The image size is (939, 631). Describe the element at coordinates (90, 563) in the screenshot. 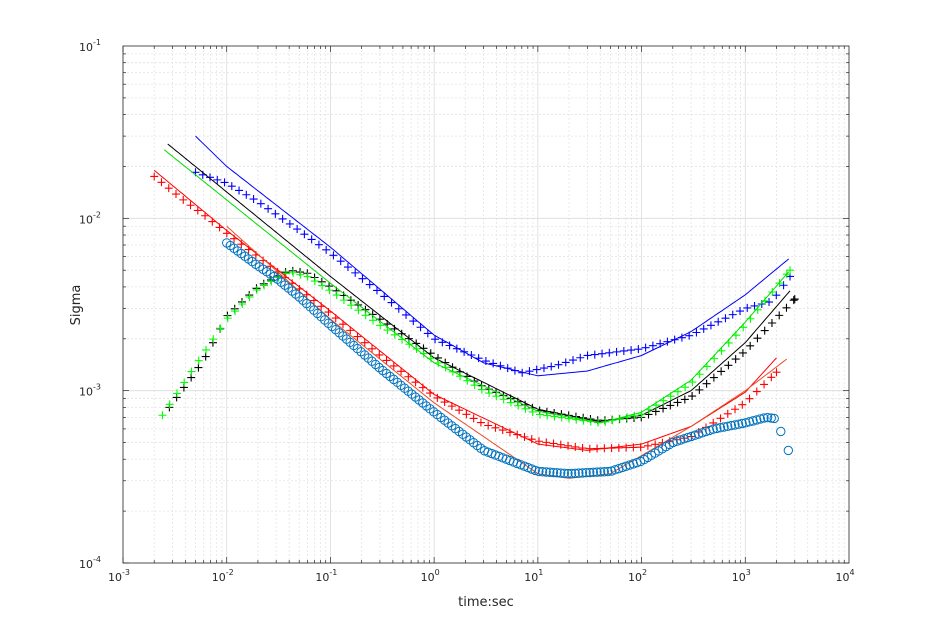

I see `tick-label: 10⁻⁴` at that location.